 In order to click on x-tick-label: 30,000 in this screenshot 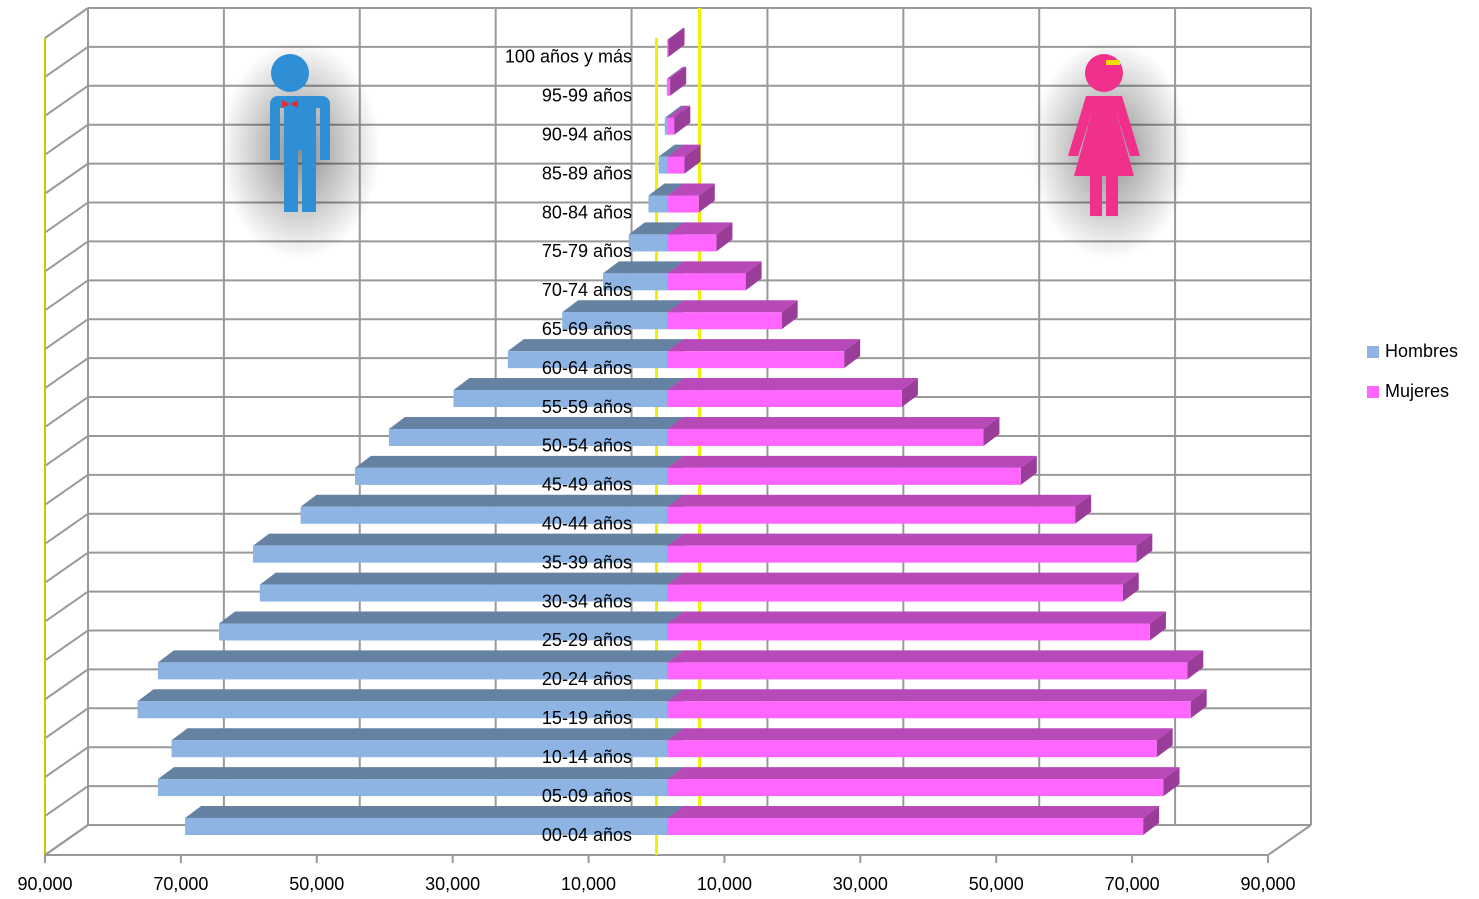, I will do `click(860, 884)`.